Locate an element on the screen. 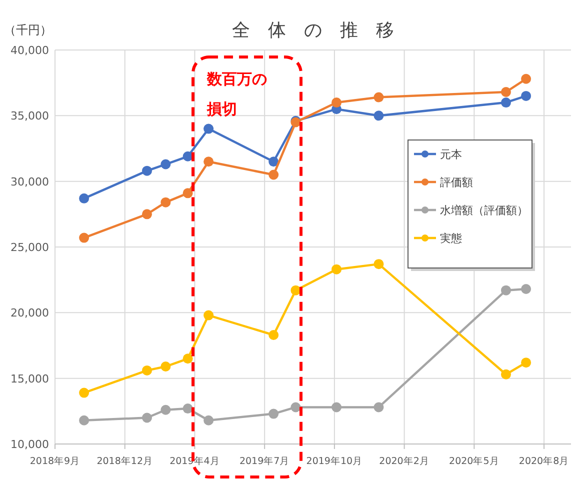 Image resolution: width=578 pixels, height=480 pixels. x-tick-label: 2019年10月 is located at coordinates (334, 461).